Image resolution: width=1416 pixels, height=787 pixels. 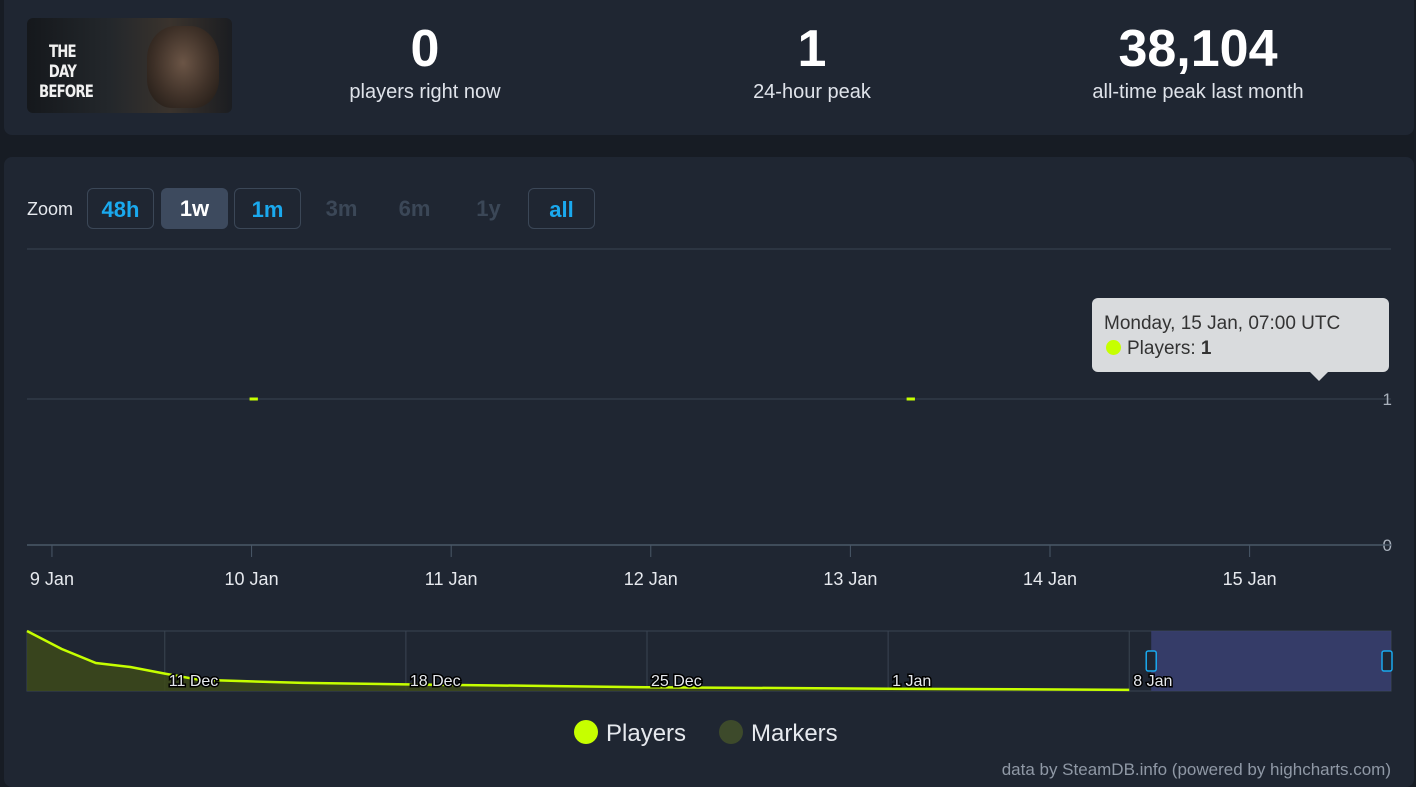 What do you see at coordinates (267, 208) in the screenshot?
I see `zoom-button-1m: 1m` at bounding box center [267, 208].